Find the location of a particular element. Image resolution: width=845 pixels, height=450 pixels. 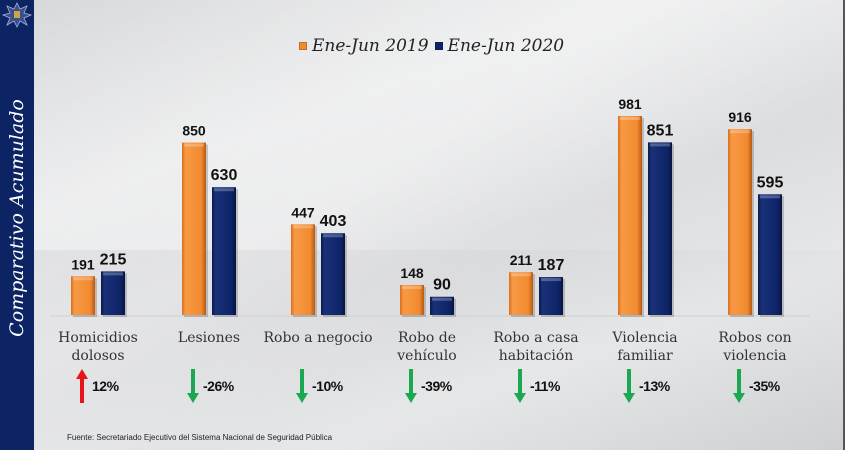

change-indicator: 12% is located at coordinates (97, 386).